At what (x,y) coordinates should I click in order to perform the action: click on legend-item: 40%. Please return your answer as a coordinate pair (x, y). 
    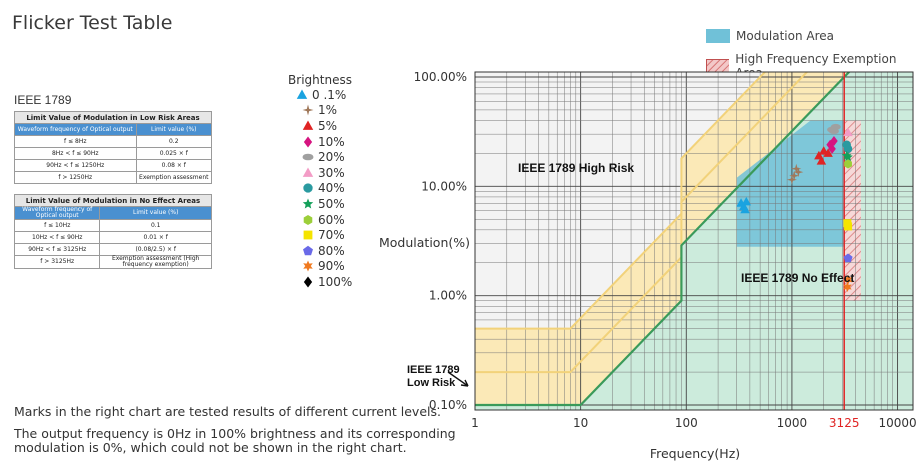
    Looking at the image, I should click on (320, 189).